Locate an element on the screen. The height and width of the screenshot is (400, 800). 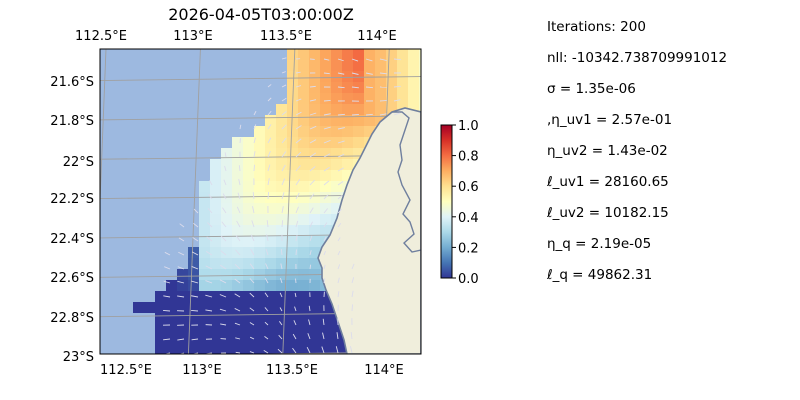
x-tick-label-top: 112.5°E is located at coordinates (101, 36).